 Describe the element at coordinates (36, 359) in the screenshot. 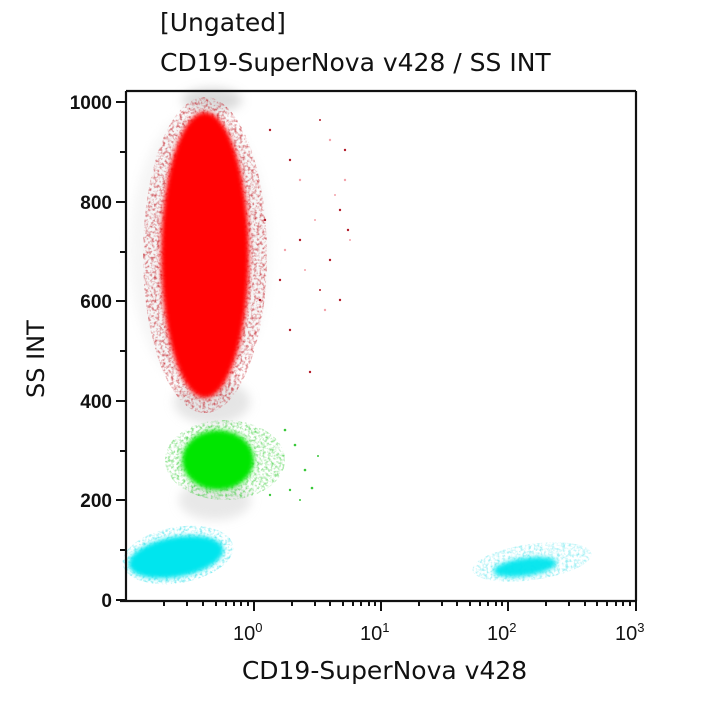

I see `y-axis-label: SS INT` at that location.